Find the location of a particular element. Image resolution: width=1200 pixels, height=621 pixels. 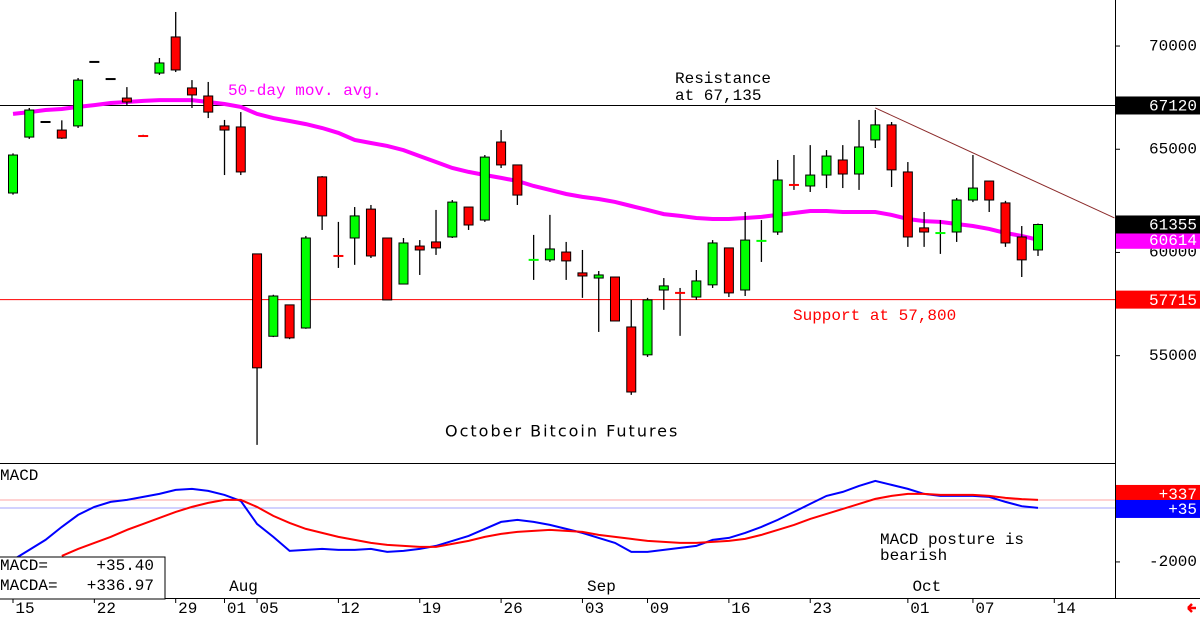

macd-box-label: +337 is located at coordinates (1178, 495).